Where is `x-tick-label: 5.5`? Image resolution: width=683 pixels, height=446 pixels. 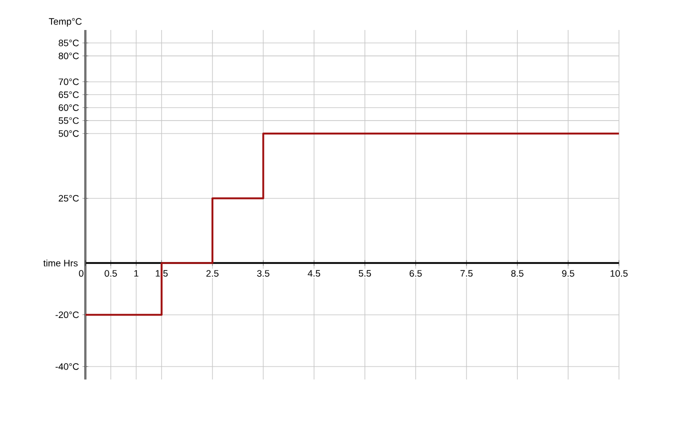
x-tick-label: 5.5 is located at coordinates (364, 273).